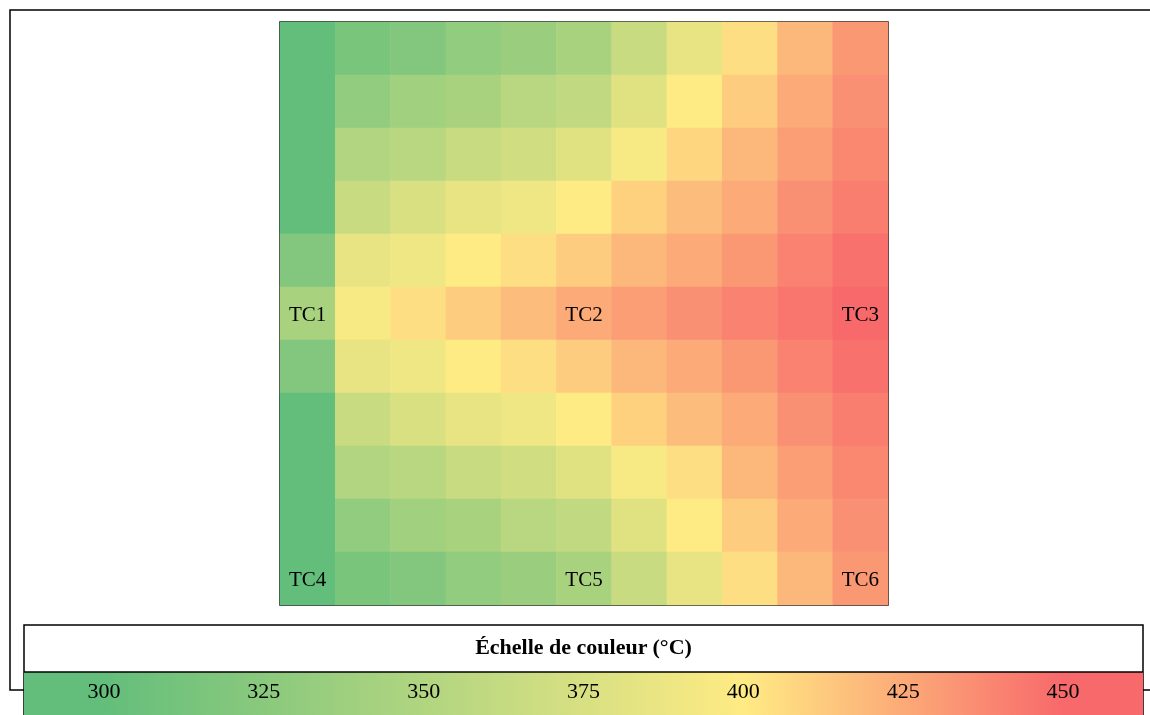 The height and width of the screenshot is (715, 1150). I want to click on color-bar-label: 450, so click(1063, 690).